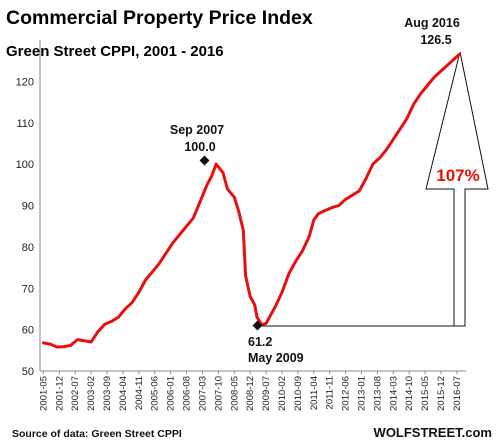 The image size is (500, 445). I want to click on x-tick-label: 2013-08, so click(377, 393).